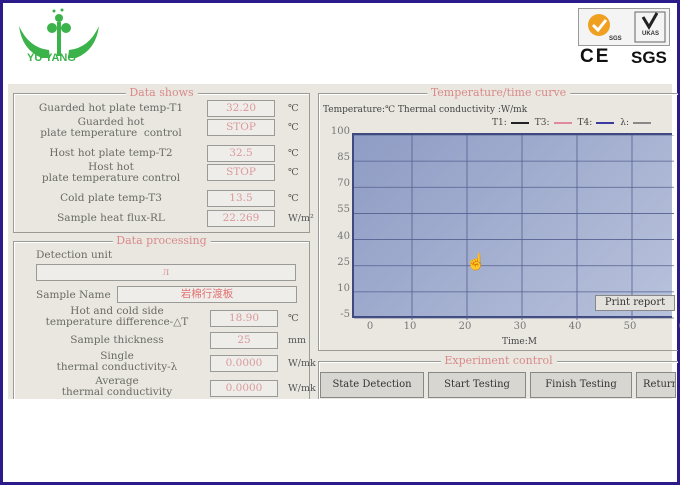  What do you see at coordinates (635, 303) in the screenshot?
I see `print-report-button: Print report` at bounding box center [635, 303].